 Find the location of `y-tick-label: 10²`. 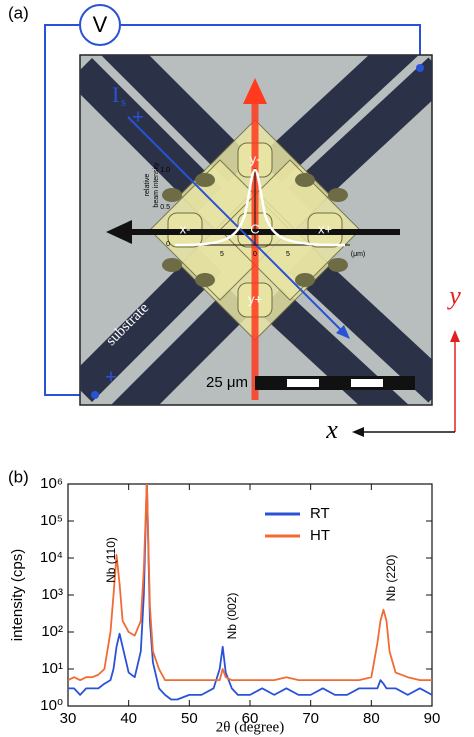

y-tick-label: 10² is located at coordinates (52, 631).